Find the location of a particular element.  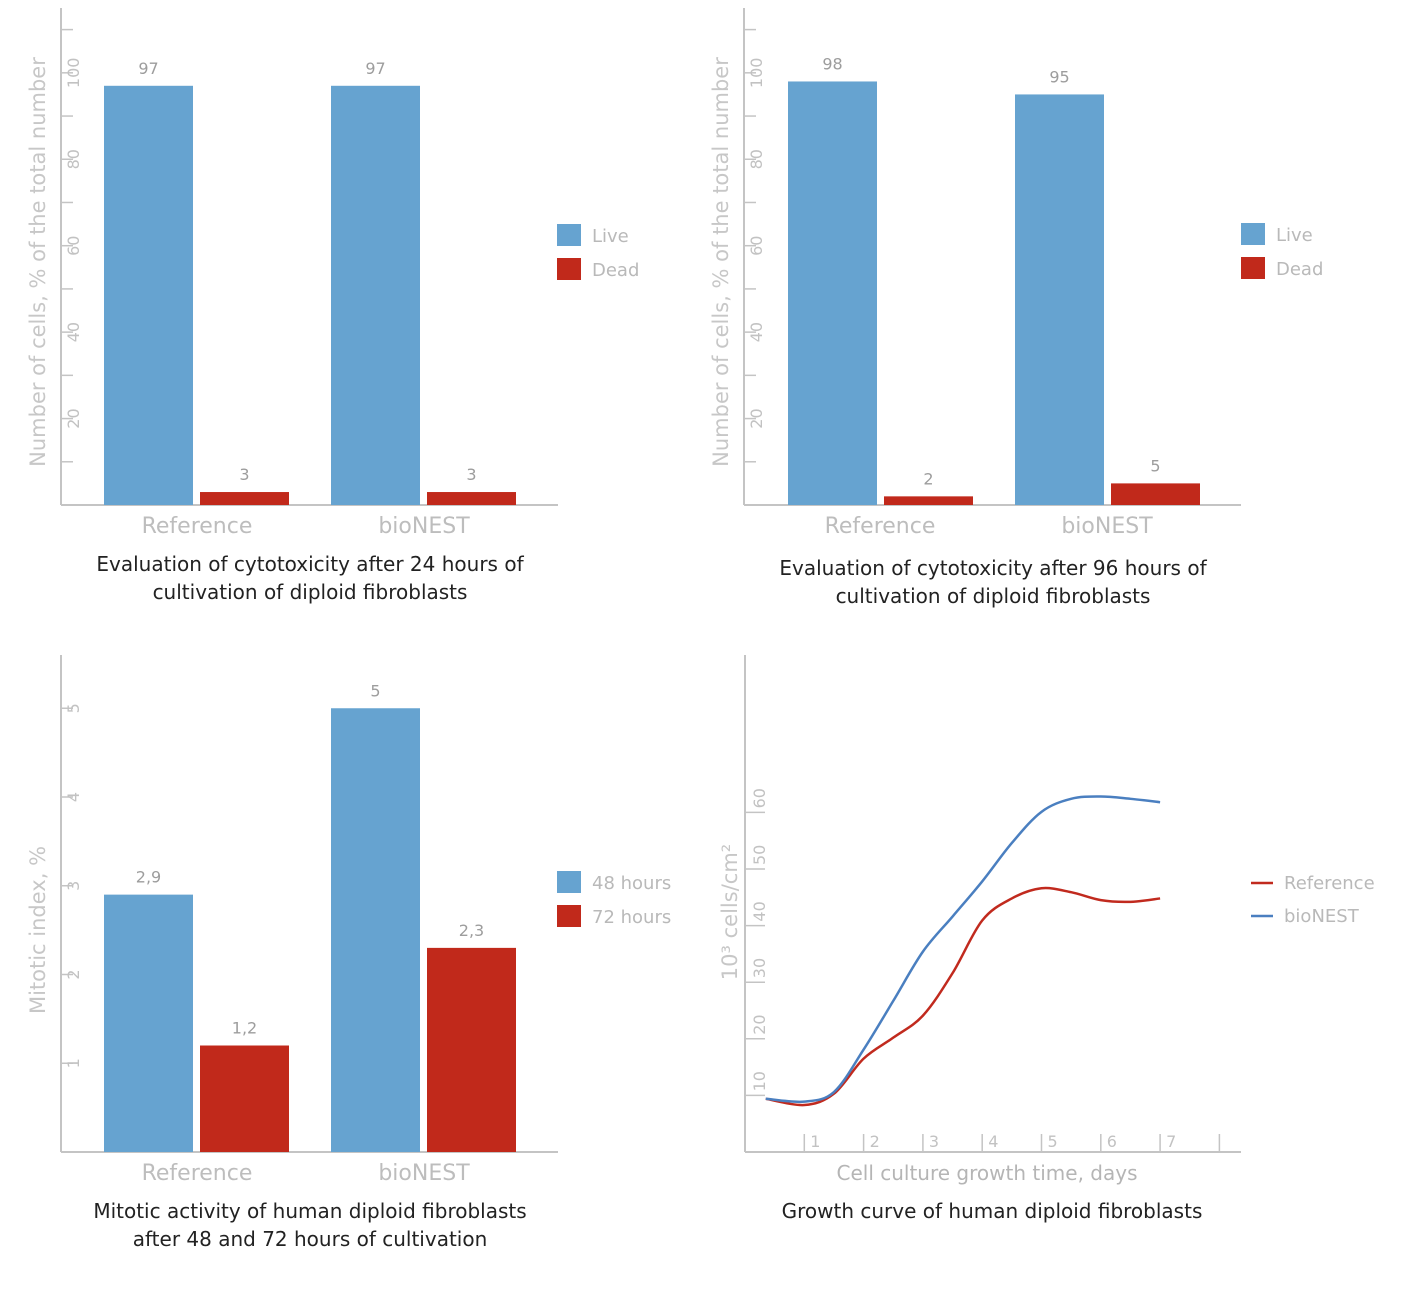

chart-1-legend-label: Dead is located at coordinates (615, 270).